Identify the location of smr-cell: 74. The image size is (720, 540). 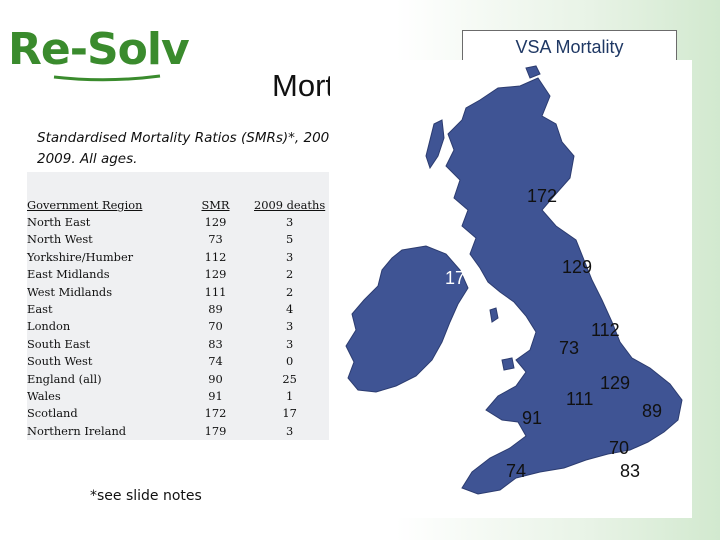
(215, 361).